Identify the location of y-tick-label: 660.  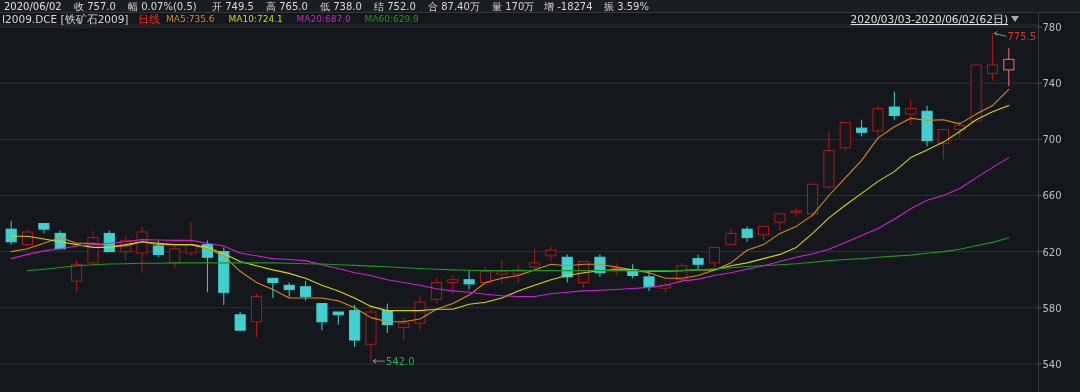
(1052, 196).